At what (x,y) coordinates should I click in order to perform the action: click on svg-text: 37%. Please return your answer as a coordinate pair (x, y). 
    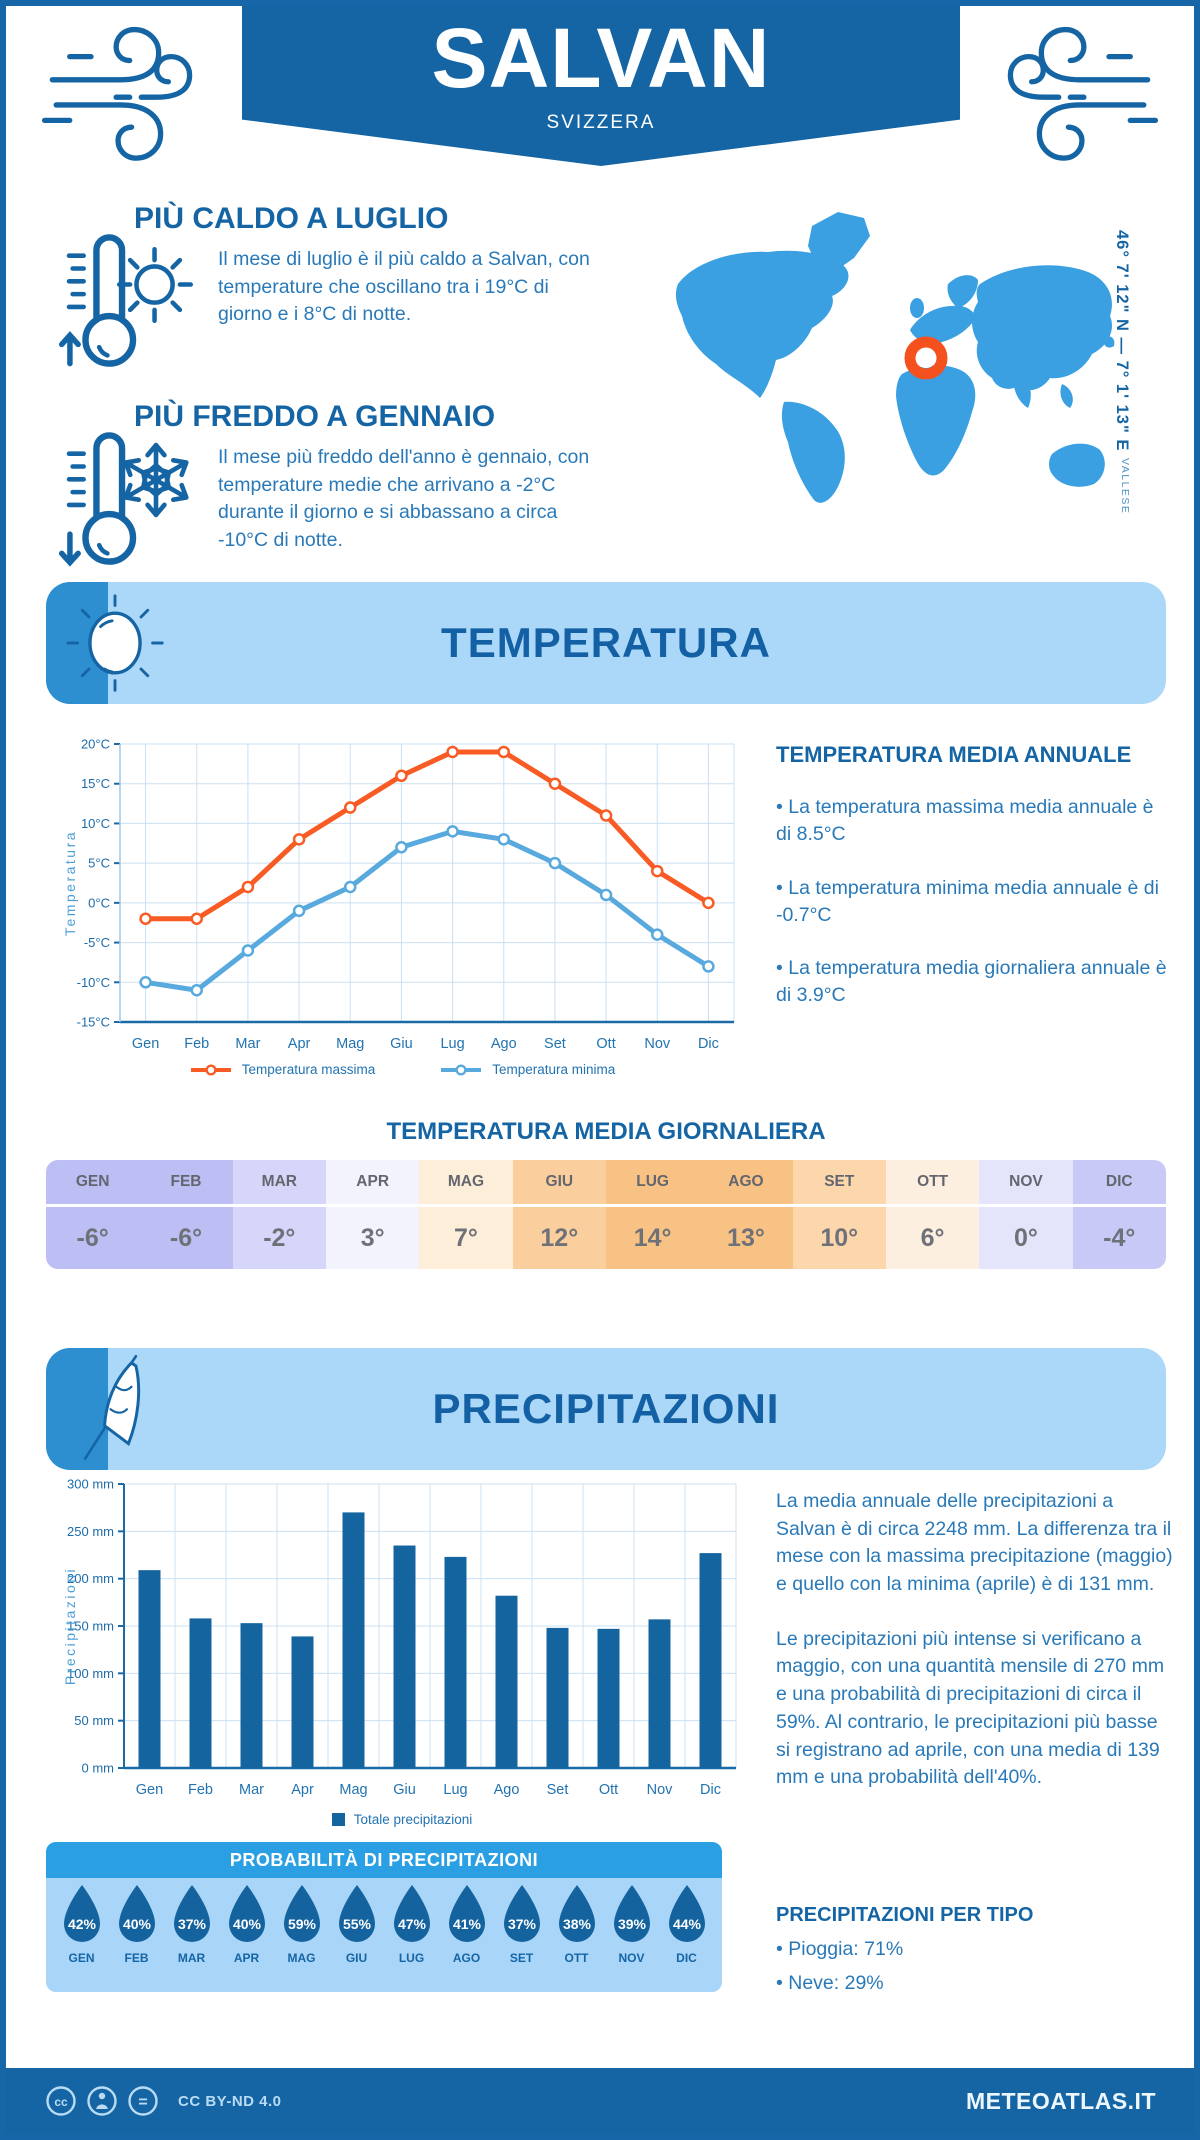
    Looking at the image, I should click on (521, 1924).